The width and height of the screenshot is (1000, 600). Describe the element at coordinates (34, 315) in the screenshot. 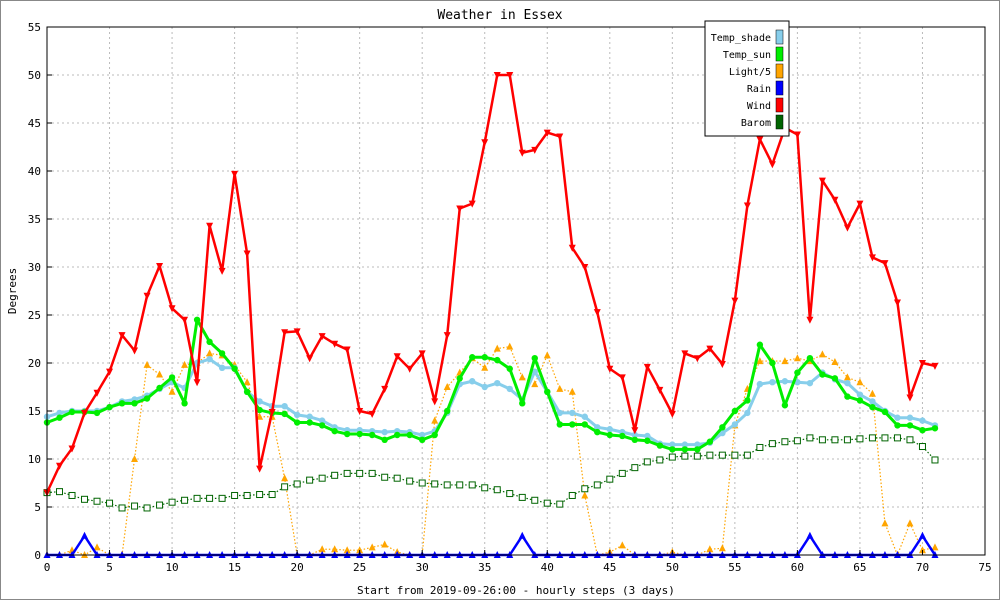

I see `y-tick-label: 25` at that location.